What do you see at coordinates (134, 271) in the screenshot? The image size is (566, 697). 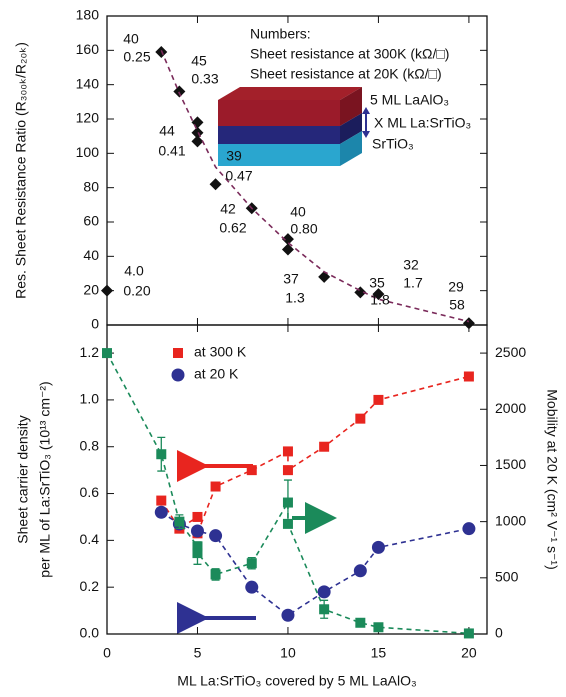 I see `annotation-300k: 4.0` at bounding box center [134, 271].